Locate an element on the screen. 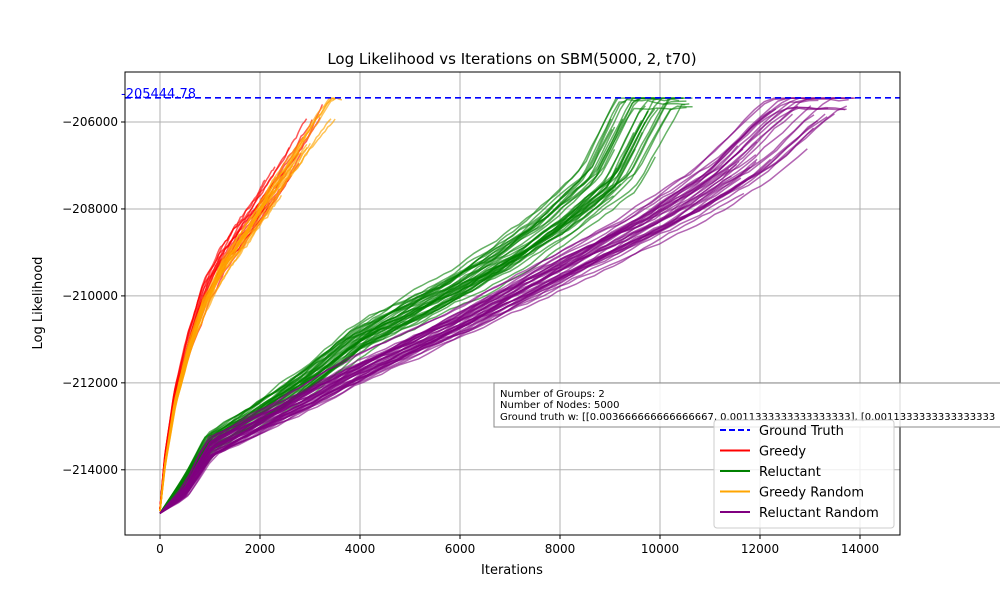 The image size is (1000, 600). legend-label: Reluctant Random is located at coordinates (819, 513).